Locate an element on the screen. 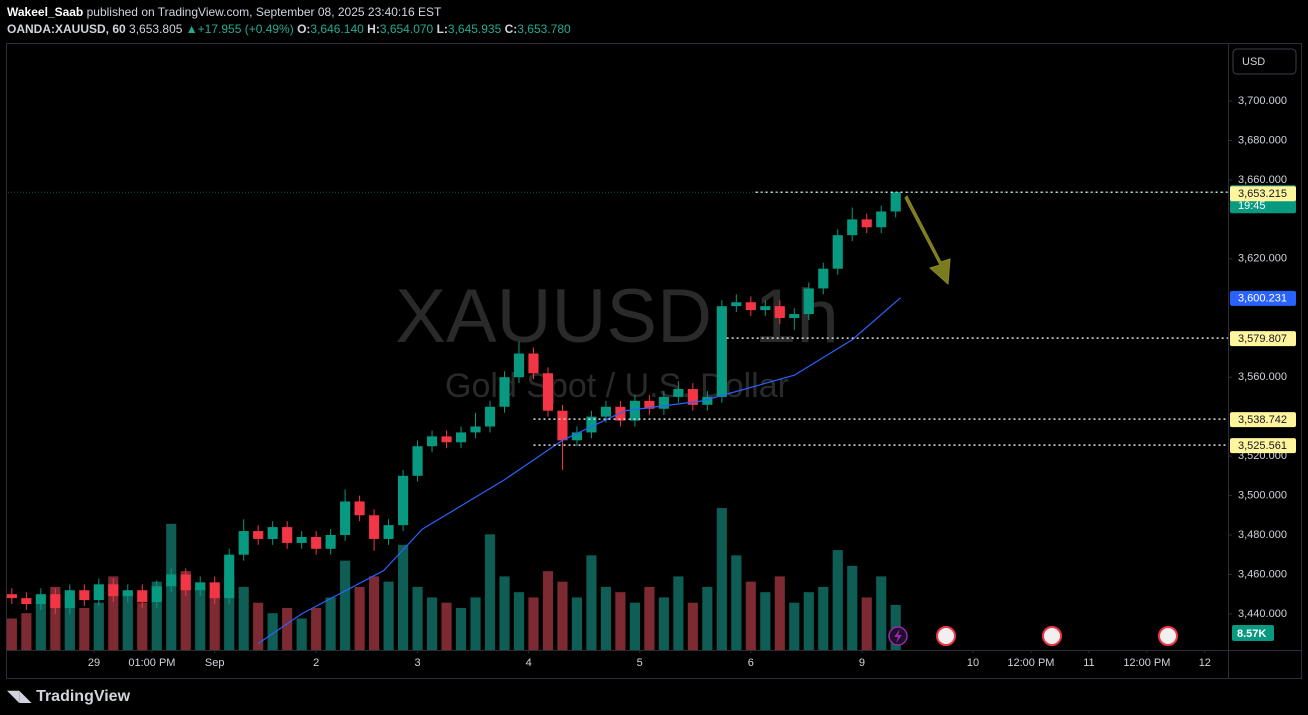 This screenshot has height=715, width=1308. down-arrow-drawing is located at coordinates (927, 240).